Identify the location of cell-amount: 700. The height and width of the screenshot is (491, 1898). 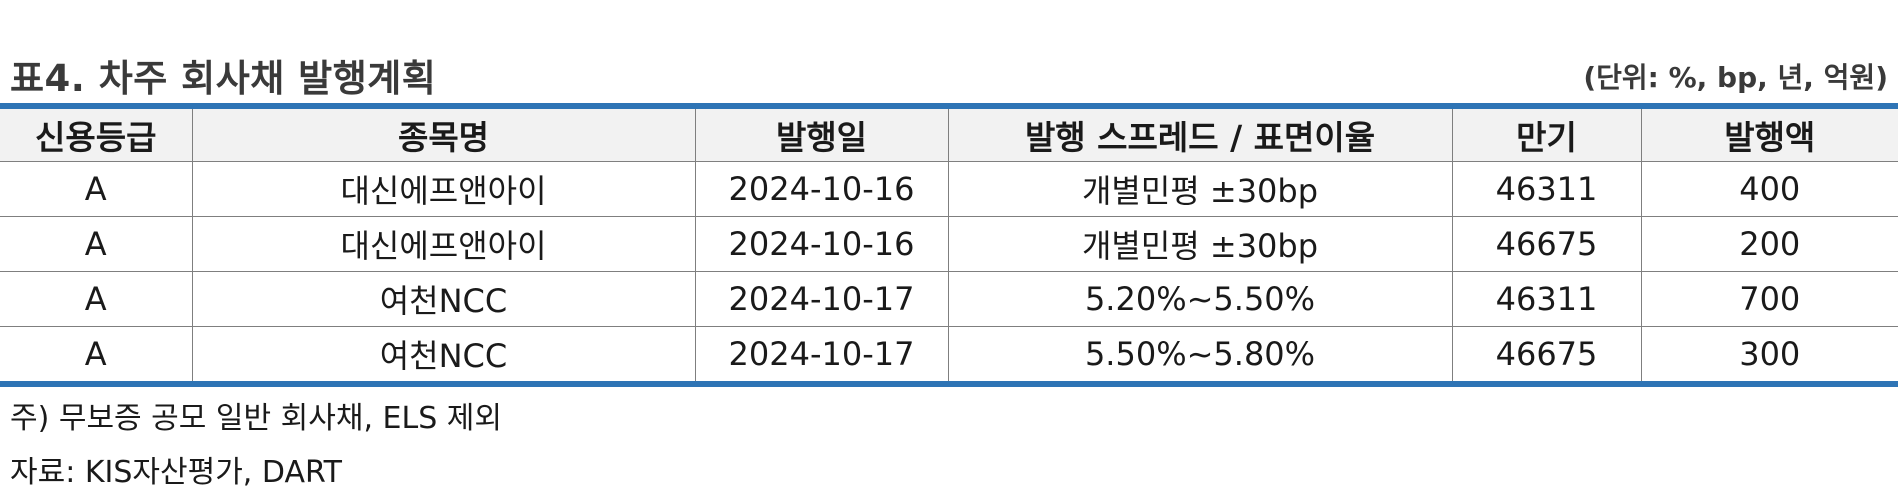
(1769, 299).